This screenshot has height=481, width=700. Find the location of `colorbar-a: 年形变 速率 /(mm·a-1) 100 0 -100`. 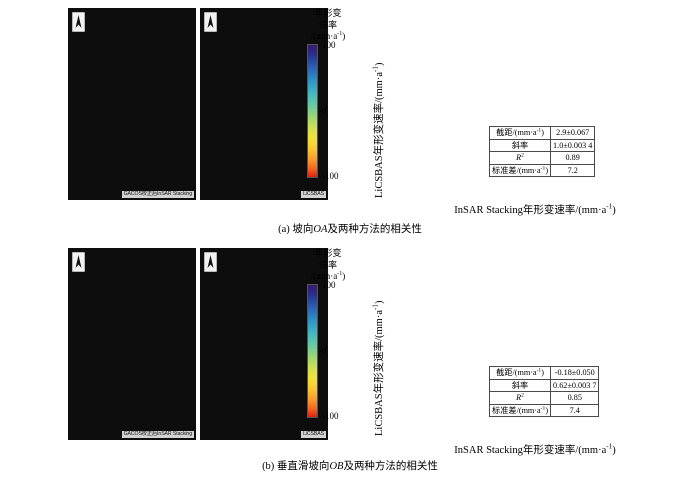

colorbar-a: 年形变 速率 /(mm·a-1) 100 0 -100 is located at coordinates (328, 94).